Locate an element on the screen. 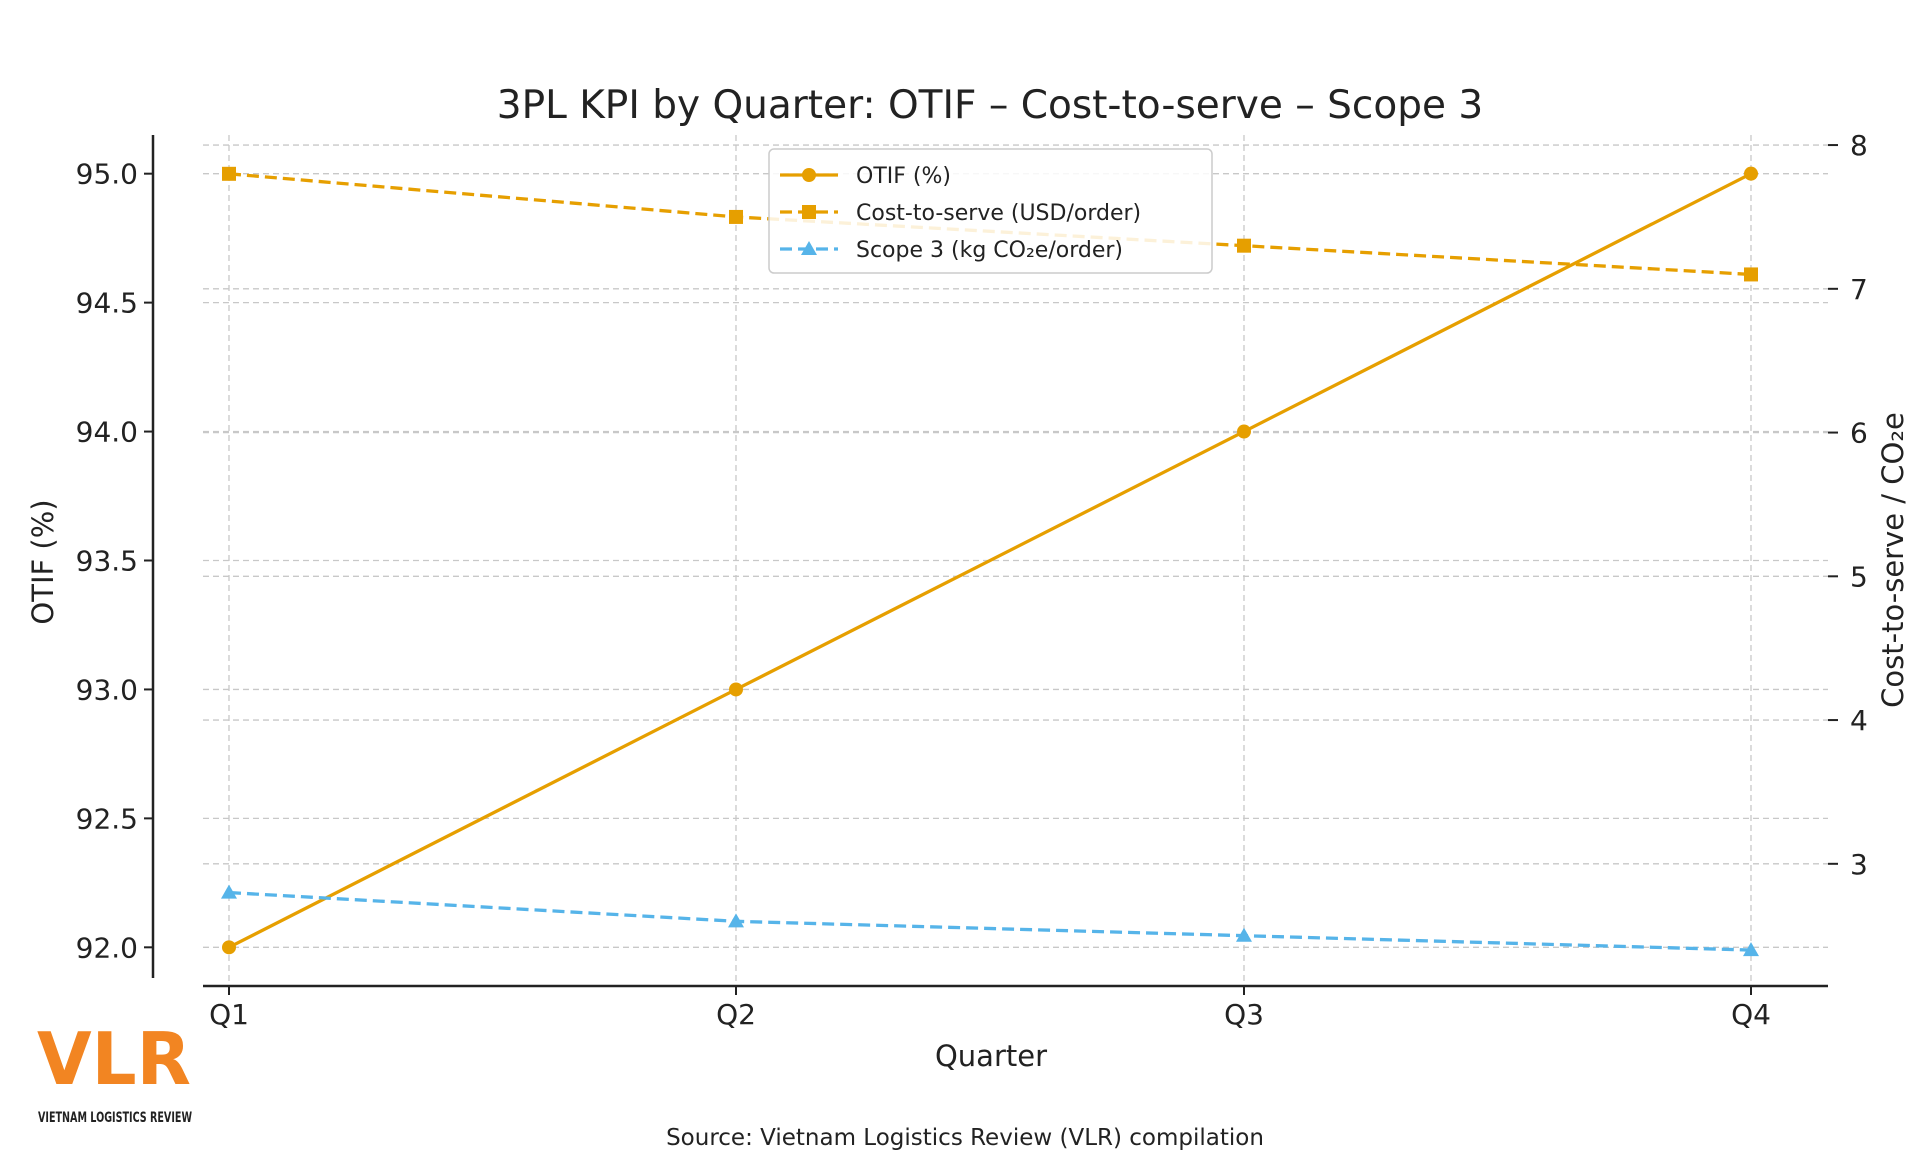 This screenshot has width=1920, height=1152. legend-label-2: Scope 3 (kg CO₂e/order) is located at coordinates (989, 250).